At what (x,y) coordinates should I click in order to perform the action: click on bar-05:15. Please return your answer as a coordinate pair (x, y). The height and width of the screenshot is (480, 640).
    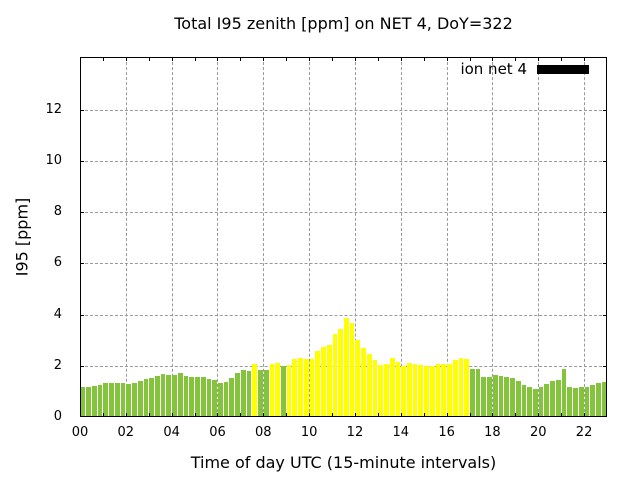
    Looking at the image, I should click on (203, 397).